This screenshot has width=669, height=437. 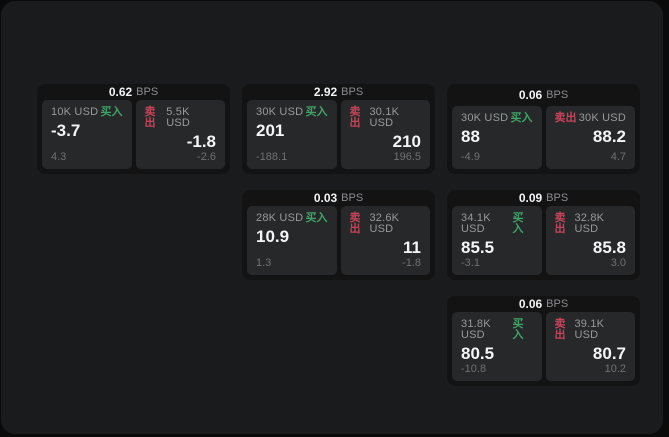 I want to click on buy-quote-panel: 31.8K USD 买入 80.5 -10.8, so click(x=497, y=346).